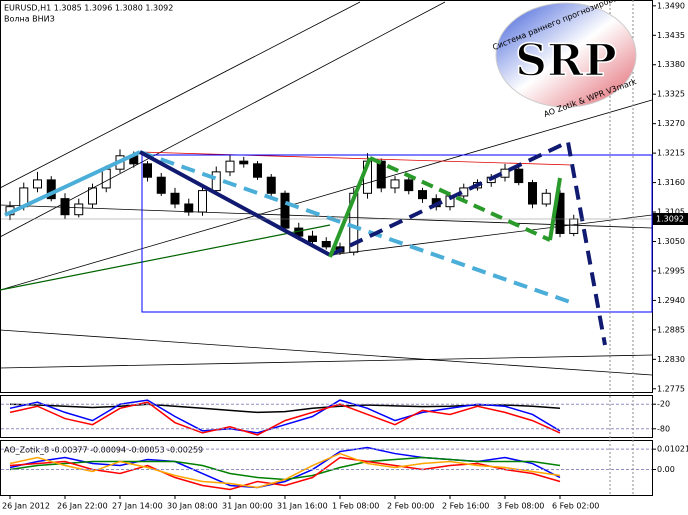 This screenshot has height=515, width=688. What do you see at coordinates (671, 359) in the screenshot?
I see `y-tick-label: 1.2830` at bounding box center [671, 359].